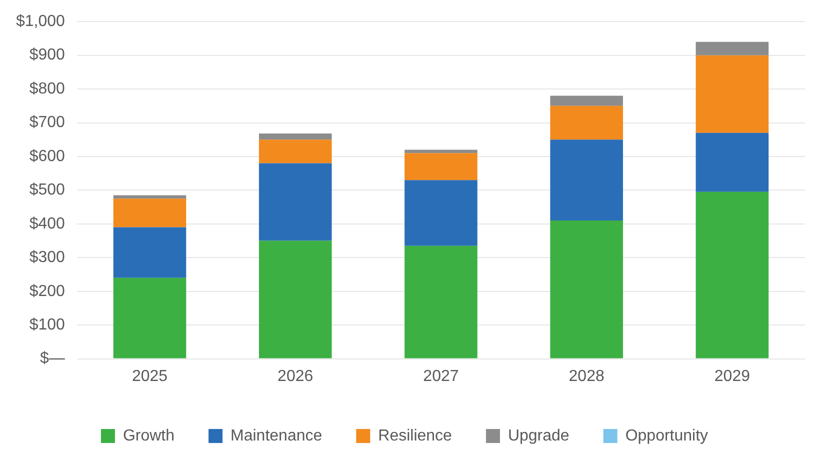 The width and height of the screenshot is (825, 458). Describe the element at coordinates (47, 89) in the screenshot. I see `y-tick-label: $800` at that location.